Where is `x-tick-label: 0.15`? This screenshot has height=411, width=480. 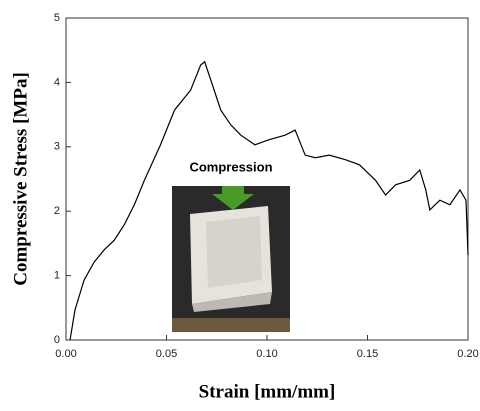 x-tick-label: 0.15 is located at coordinates (367, 354).